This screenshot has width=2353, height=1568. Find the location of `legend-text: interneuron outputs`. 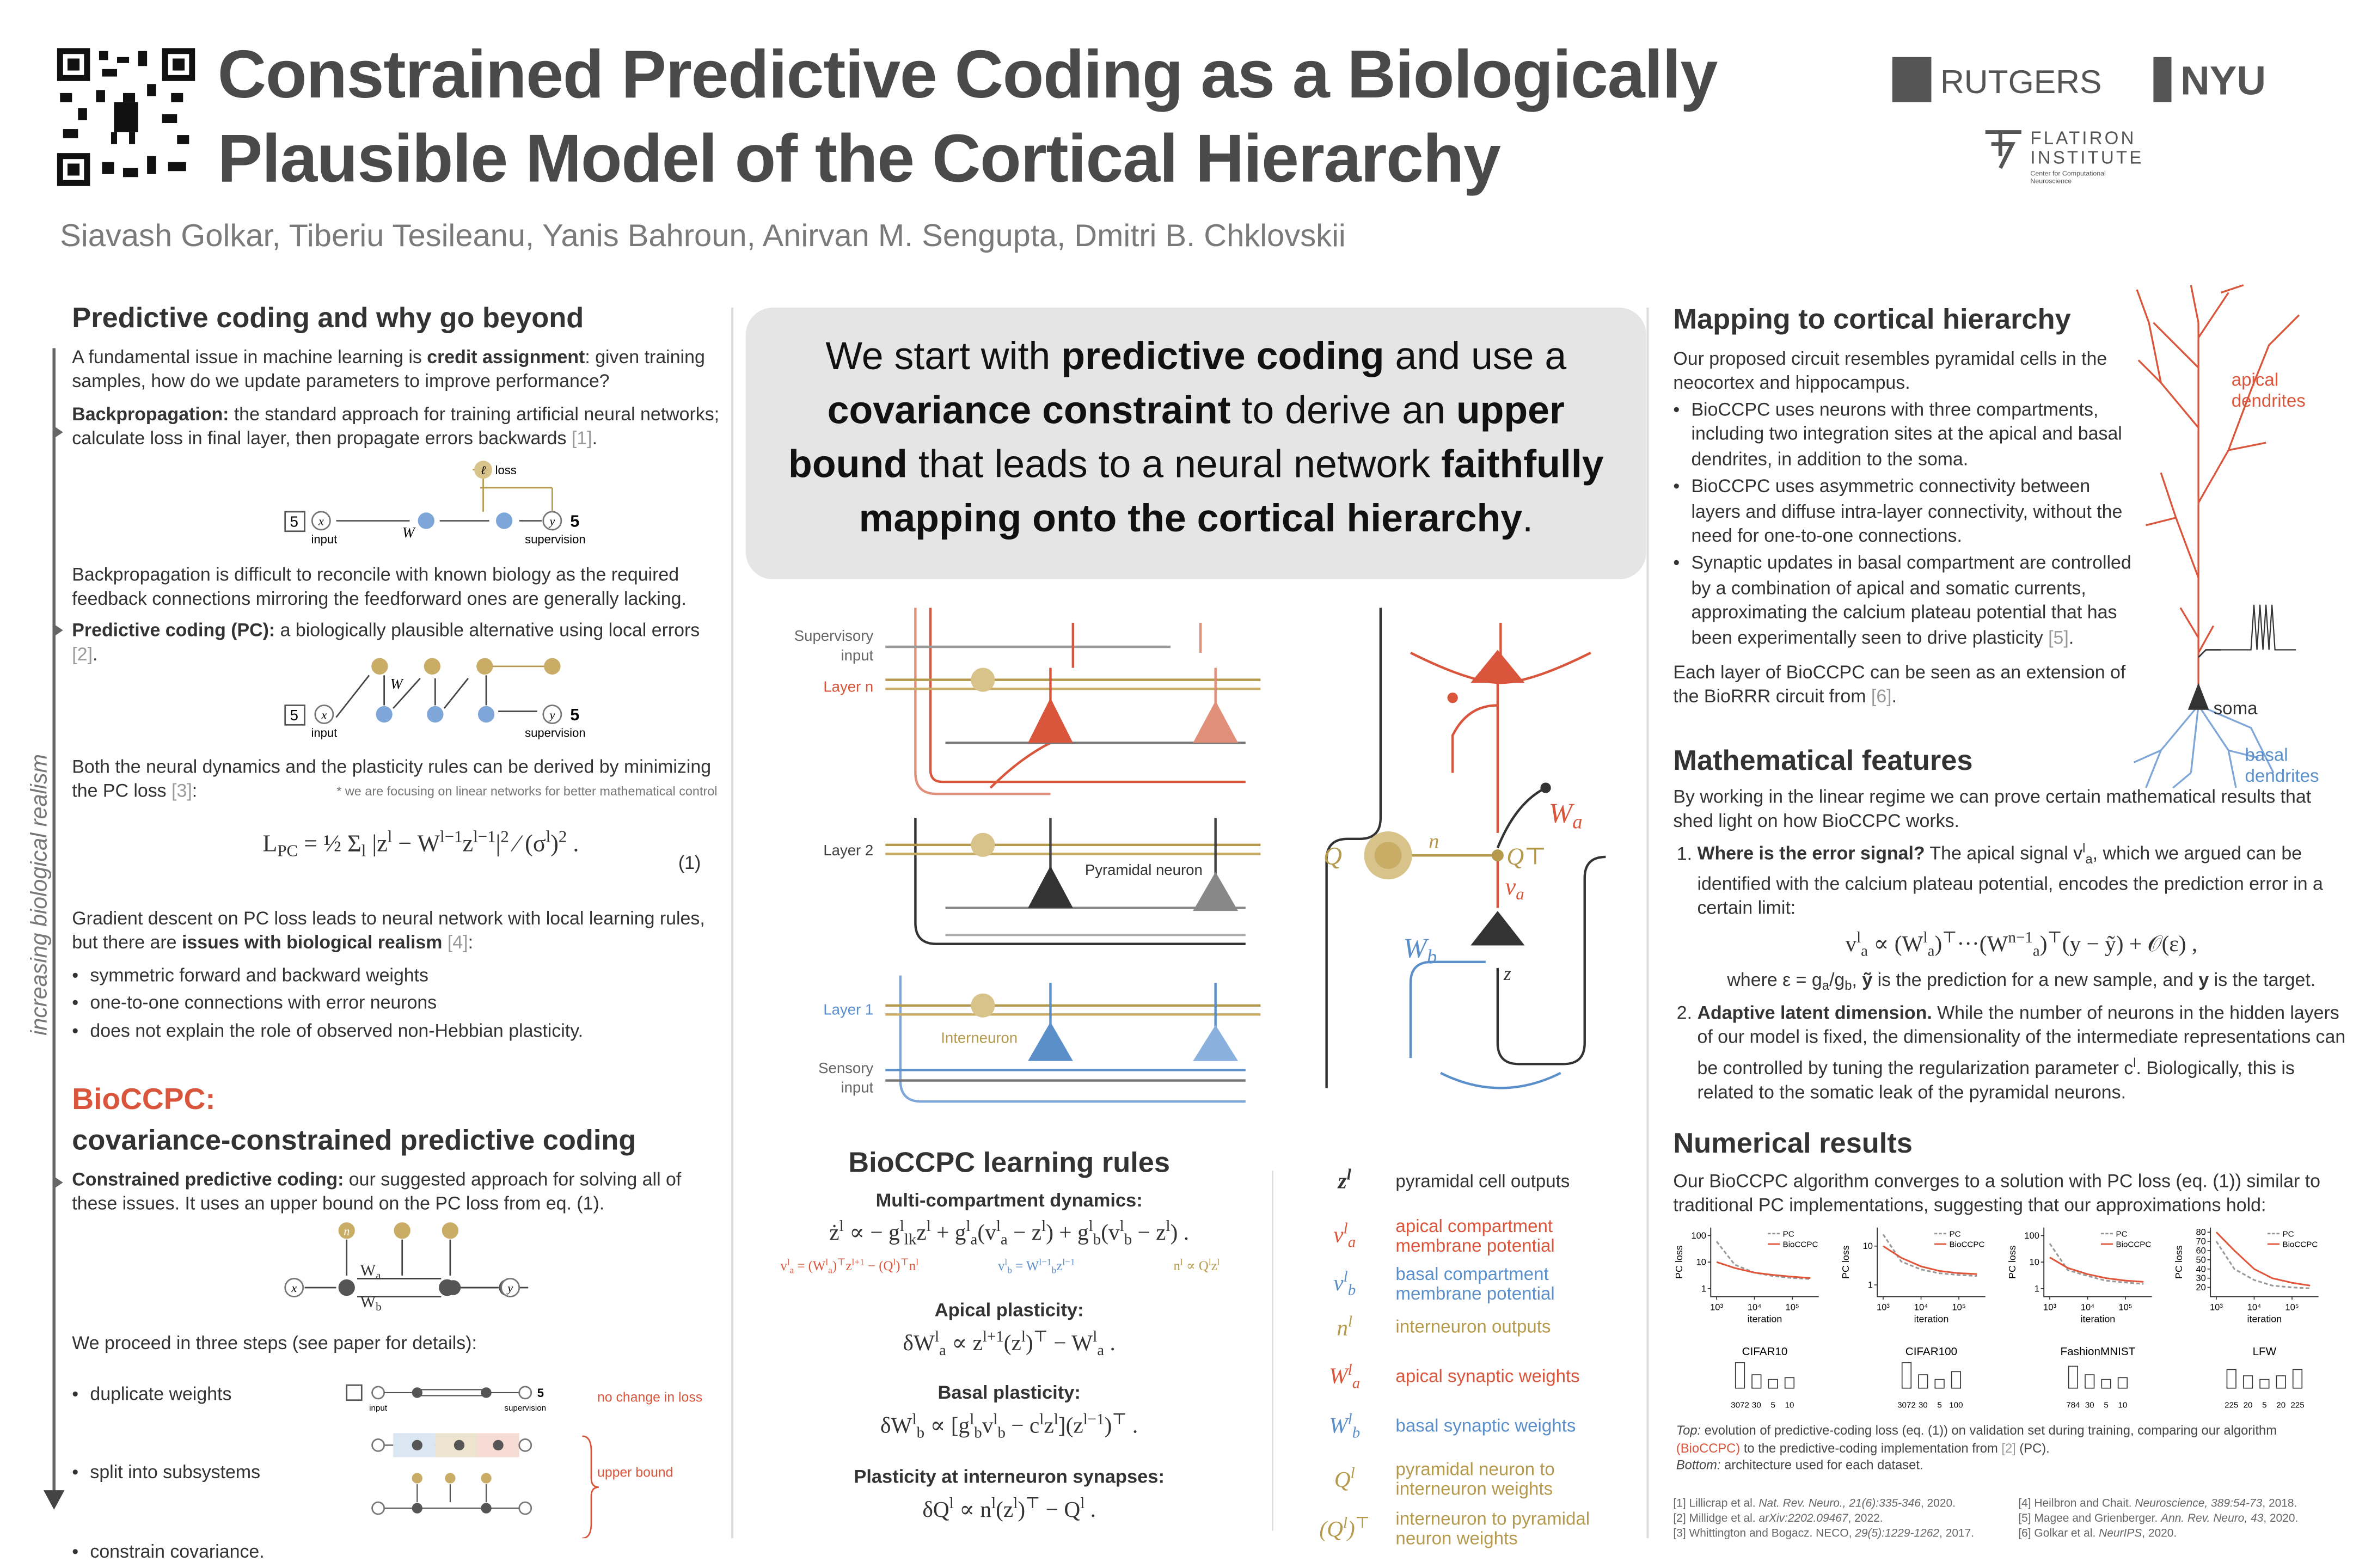

legend-text: interneuron outputs is located at coordinates (1473, 1327).